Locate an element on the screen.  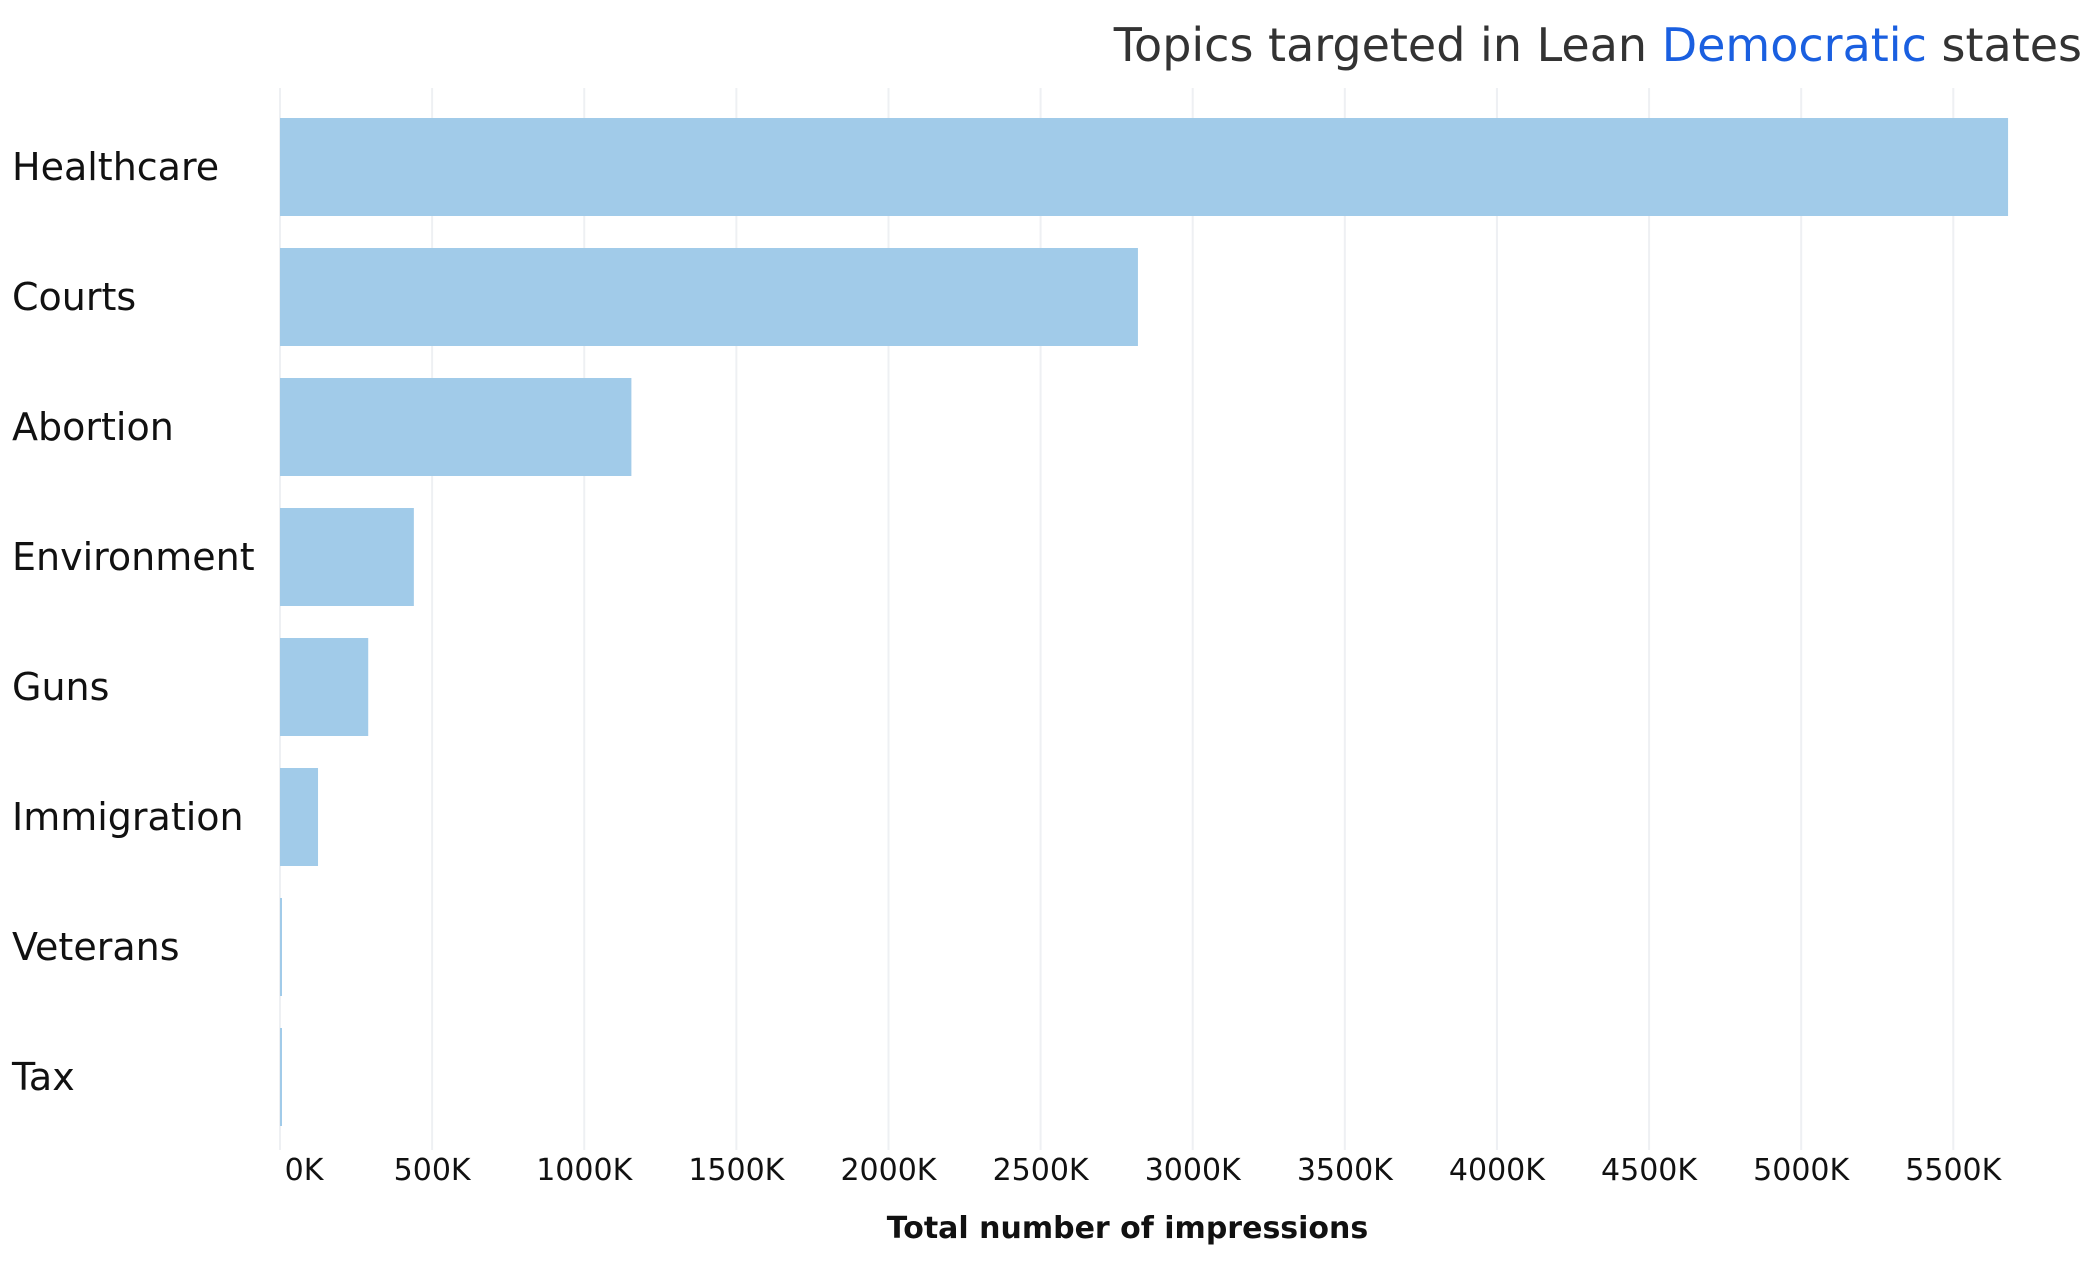
bar-guns is located at coordinates (324, 687).